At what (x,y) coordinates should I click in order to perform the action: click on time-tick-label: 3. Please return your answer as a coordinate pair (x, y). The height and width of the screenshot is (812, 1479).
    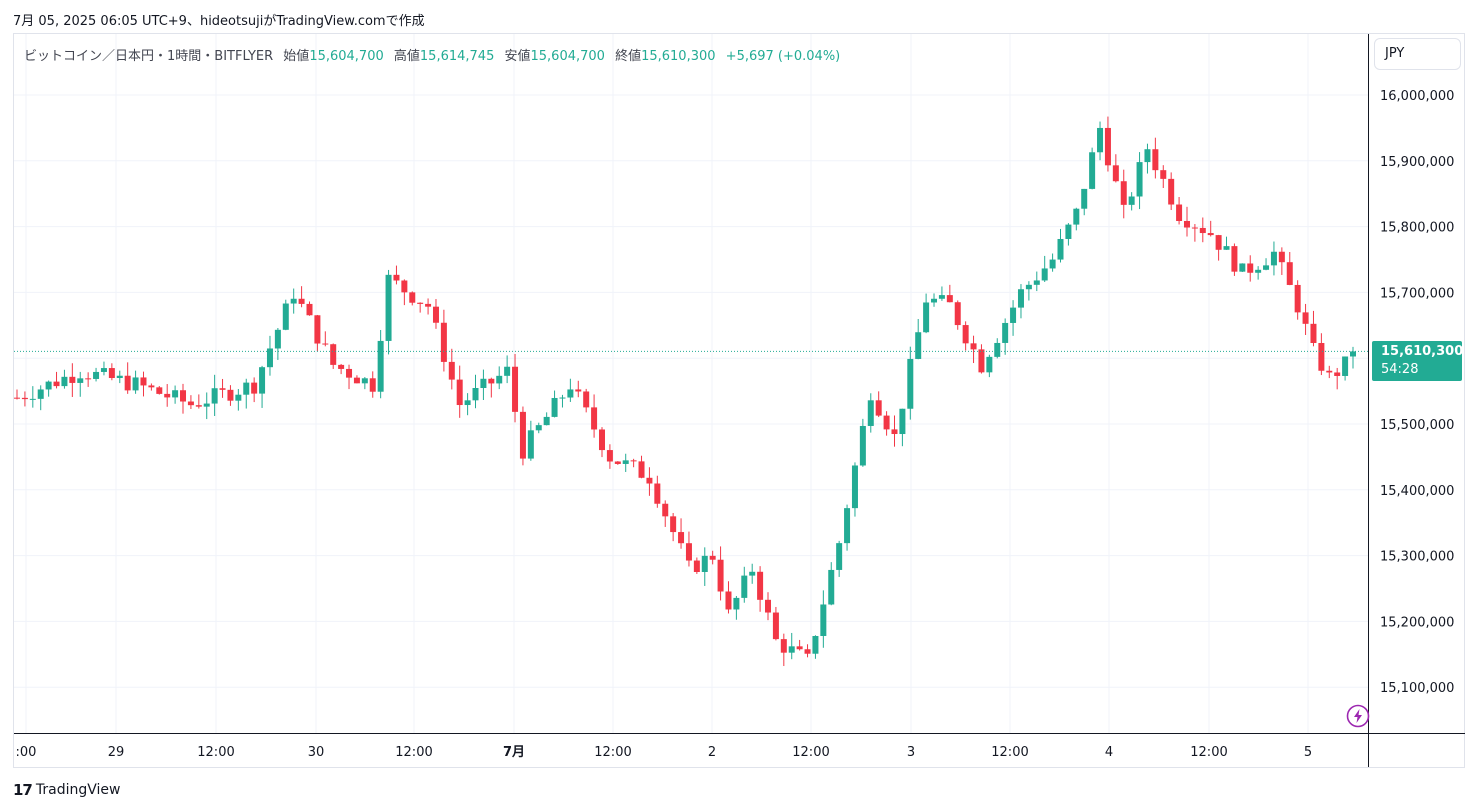
    Looking at the image, I should click on (911, 752).